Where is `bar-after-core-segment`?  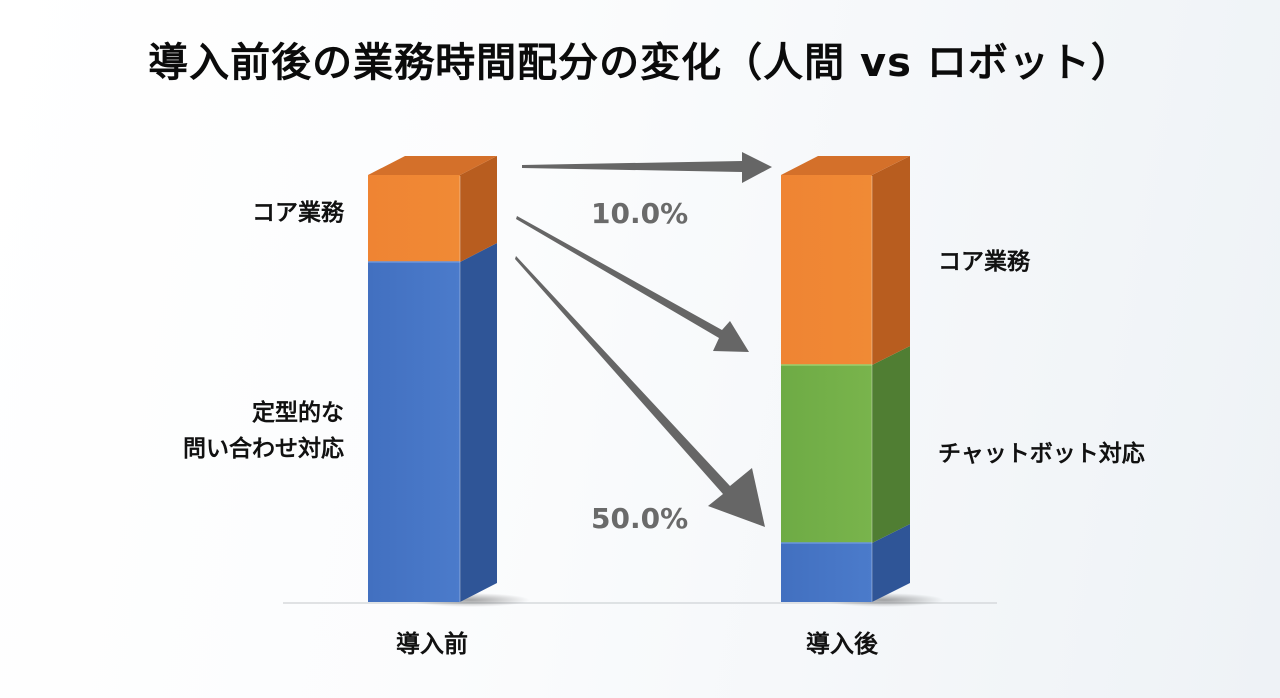 bar-after-core-segment is located at coordinates (826, 270).